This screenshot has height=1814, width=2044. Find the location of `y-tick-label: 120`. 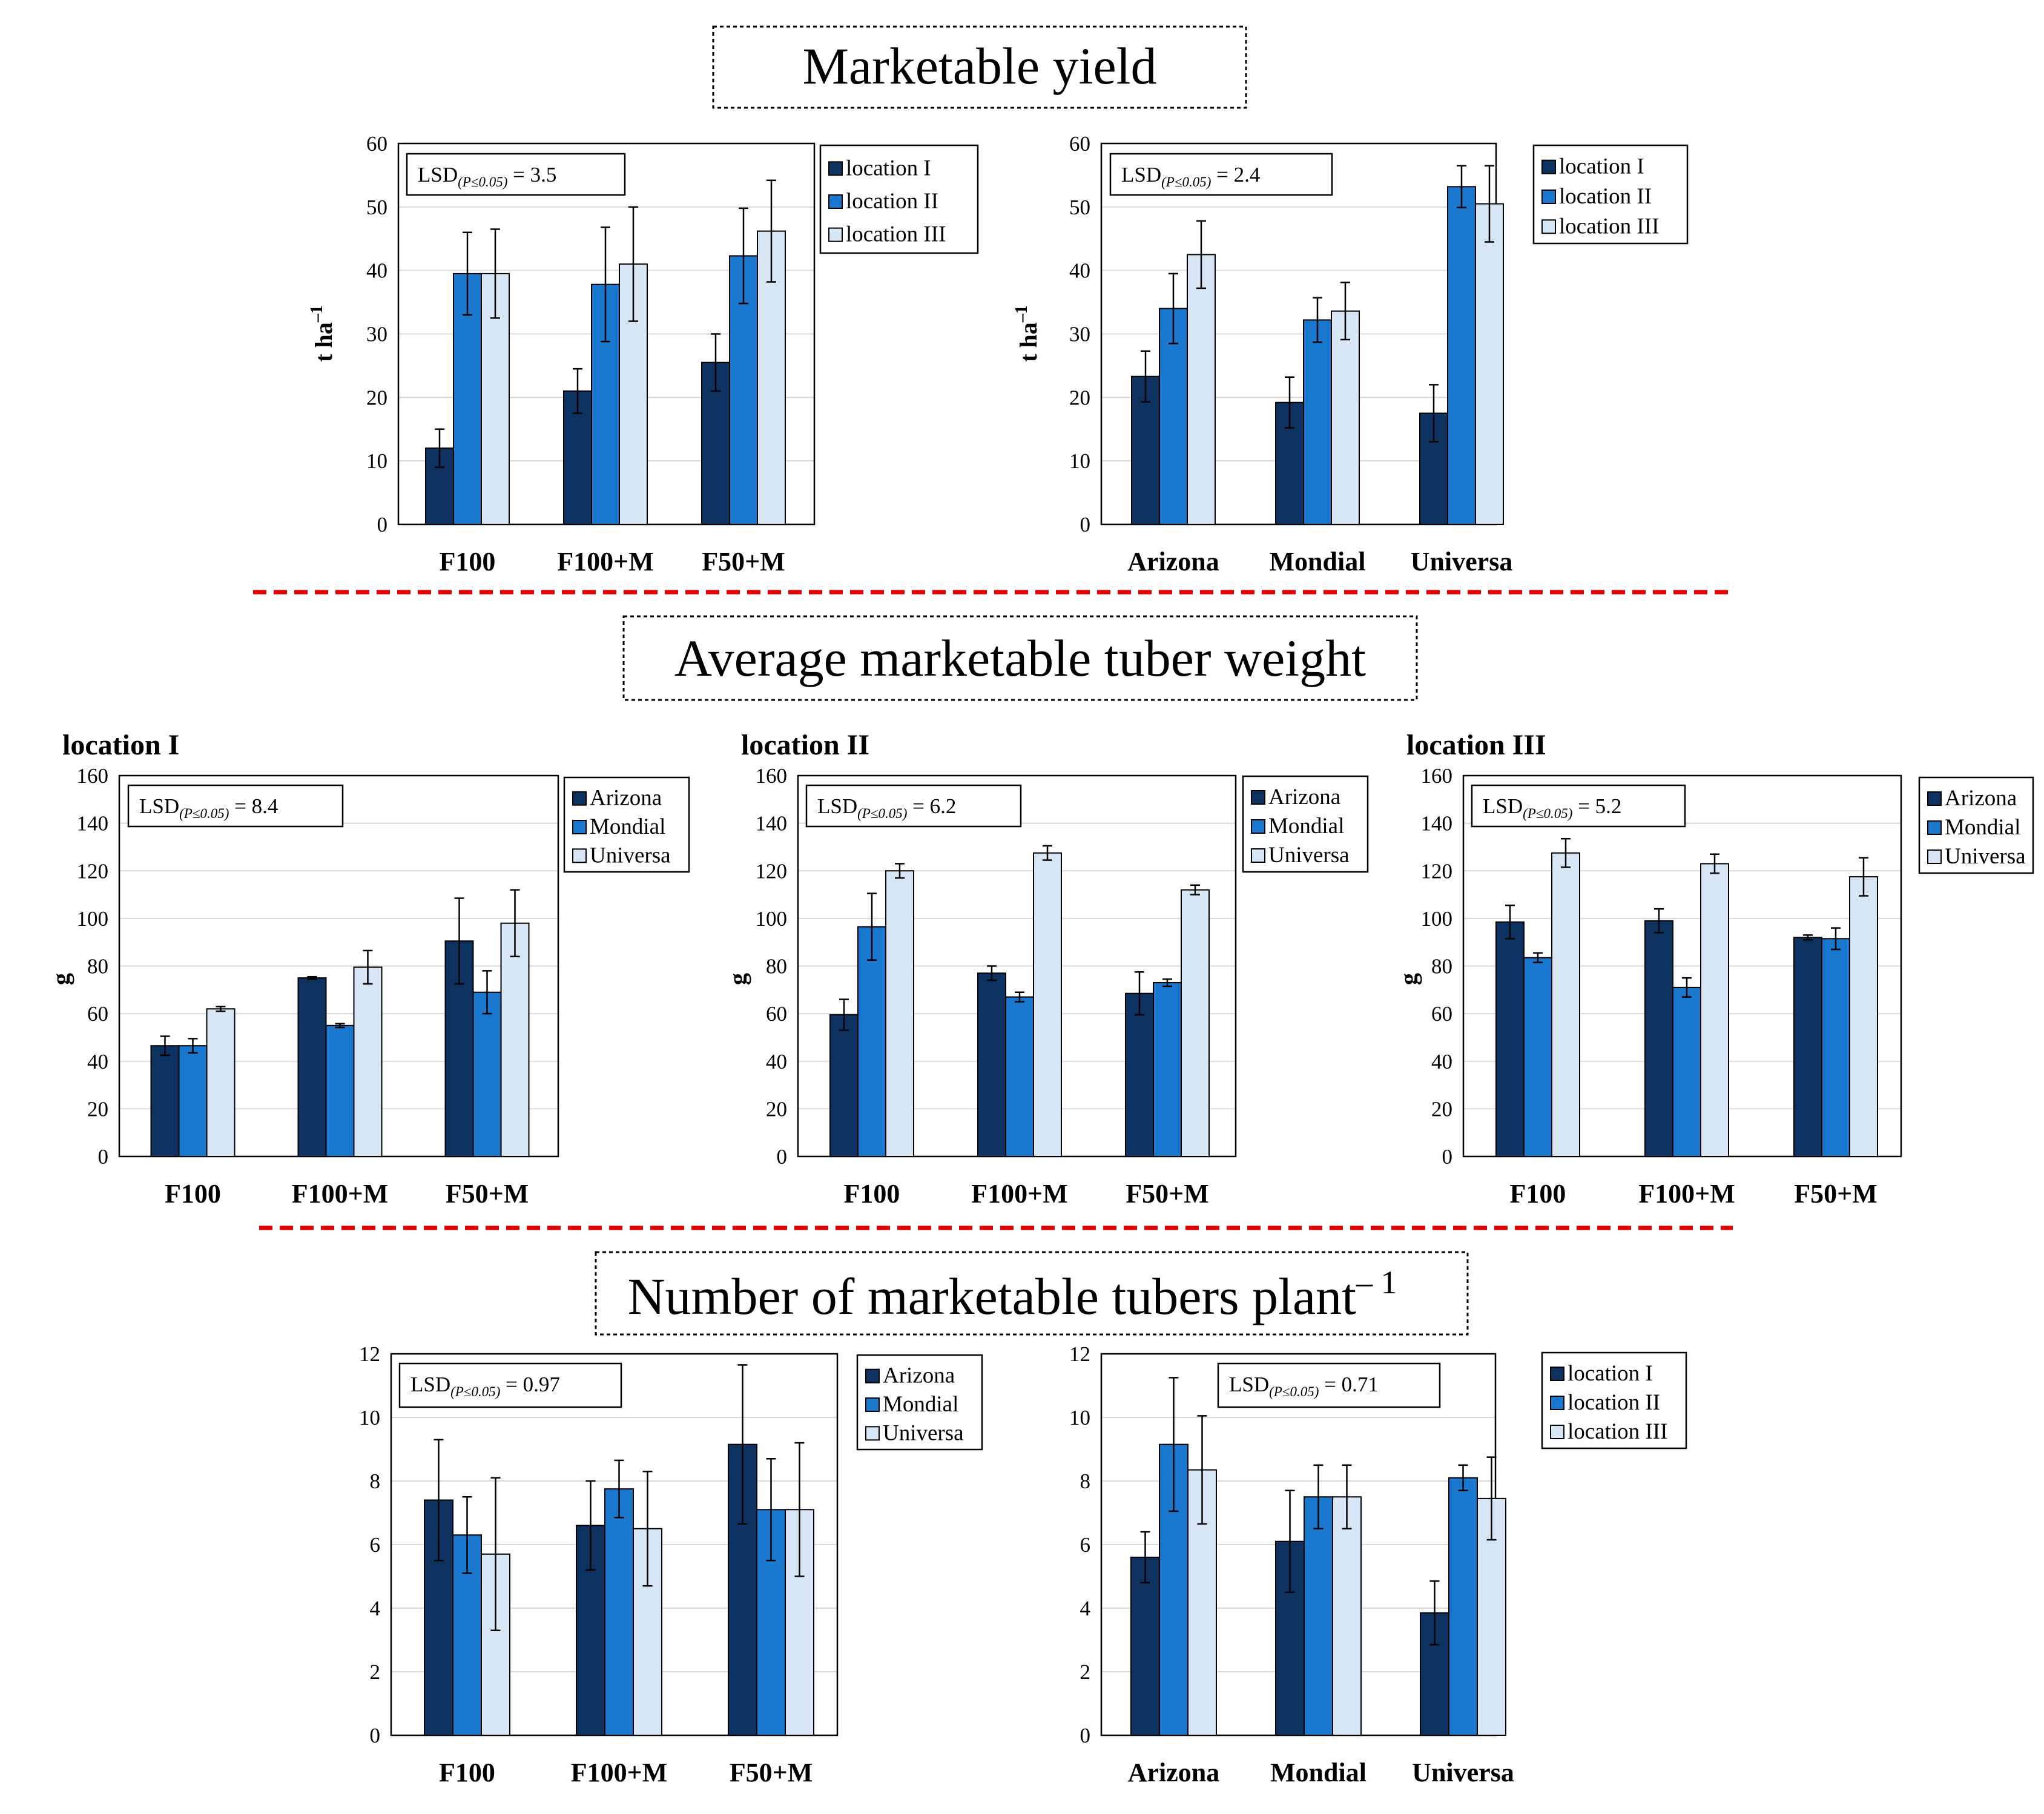

y-tick-label: 120 is located at coordinates (772, 871).